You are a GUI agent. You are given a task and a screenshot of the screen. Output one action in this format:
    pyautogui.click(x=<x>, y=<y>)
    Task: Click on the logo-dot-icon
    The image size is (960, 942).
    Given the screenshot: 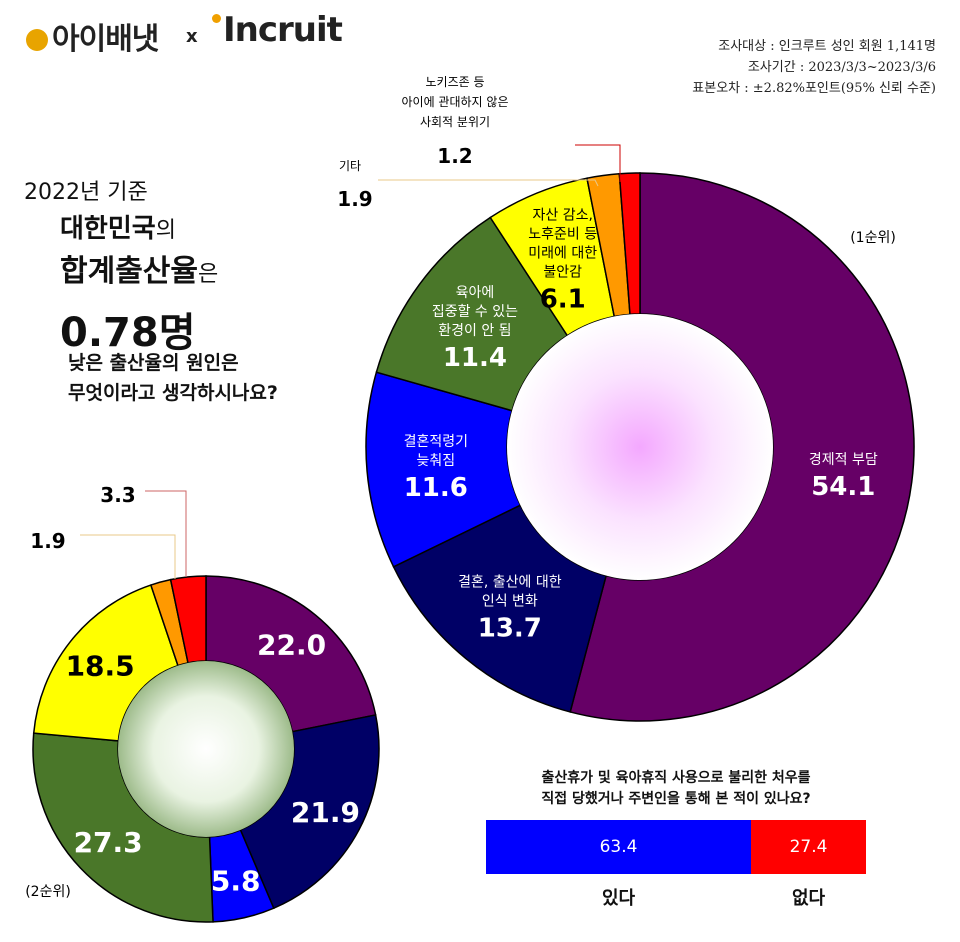 What is the action you would take?
    pyautogui.click(x=216, y=18)
    